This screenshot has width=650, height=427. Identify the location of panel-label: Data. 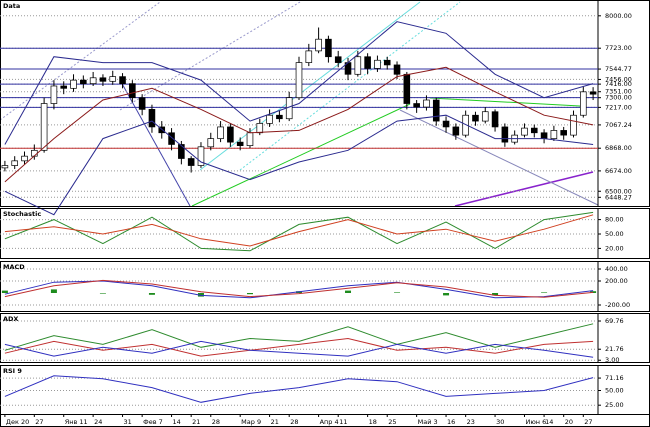
(11, 6).